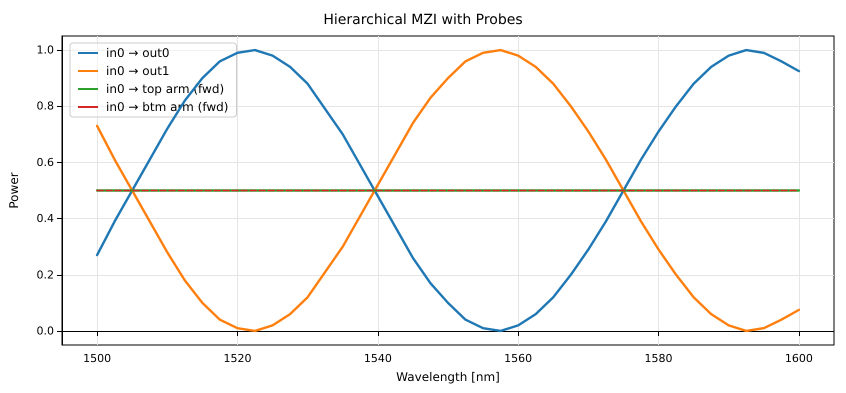  I want to click on y-tick-label: 0.4, so click(45, 219).